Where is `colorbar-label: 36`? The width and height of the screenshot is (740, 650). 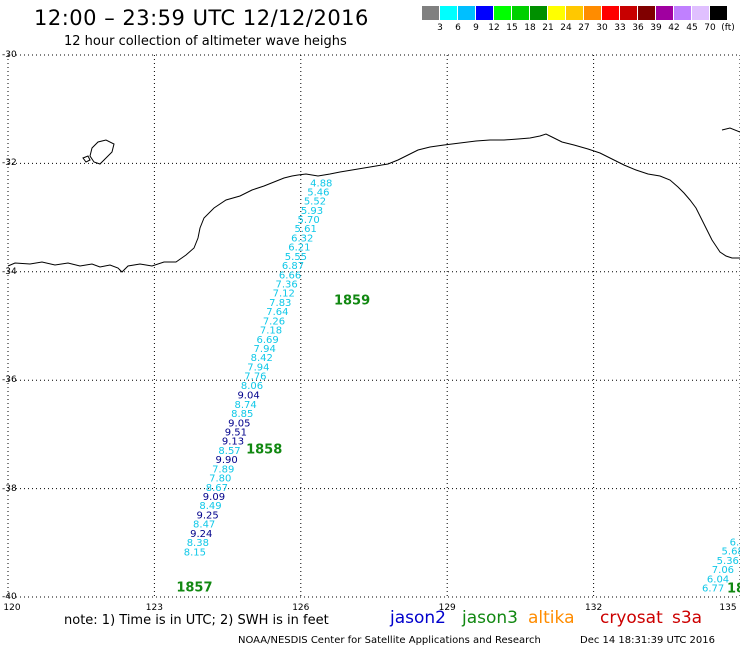 colorbar-label: 36 is located at coordinates (638, 28).